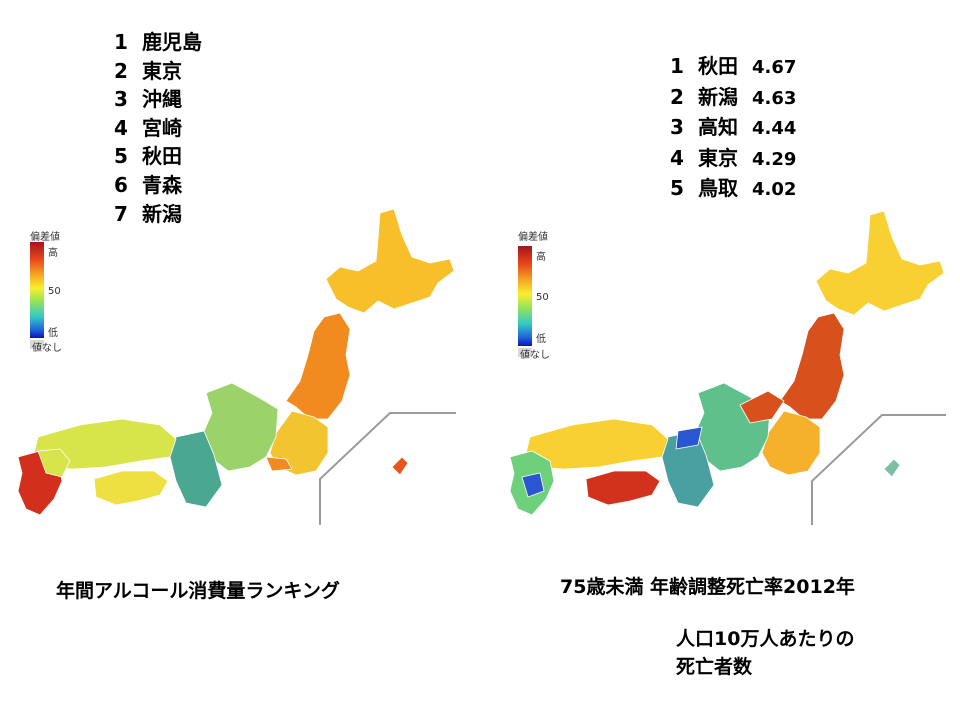 The height and width of the screenshot is (720, 960). I want to click on right-subcaption-line1: 人口10万人あたりの, so click(765, 639).